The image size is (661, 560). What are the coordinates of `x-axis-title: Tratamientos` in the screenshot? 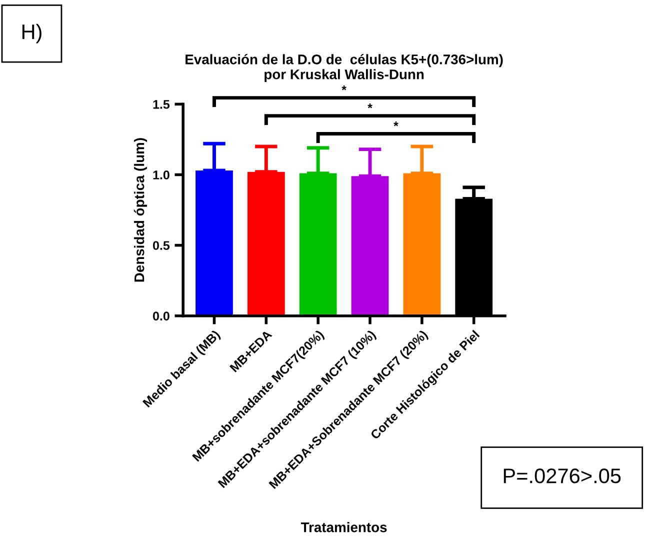 It's located at (343, 527).